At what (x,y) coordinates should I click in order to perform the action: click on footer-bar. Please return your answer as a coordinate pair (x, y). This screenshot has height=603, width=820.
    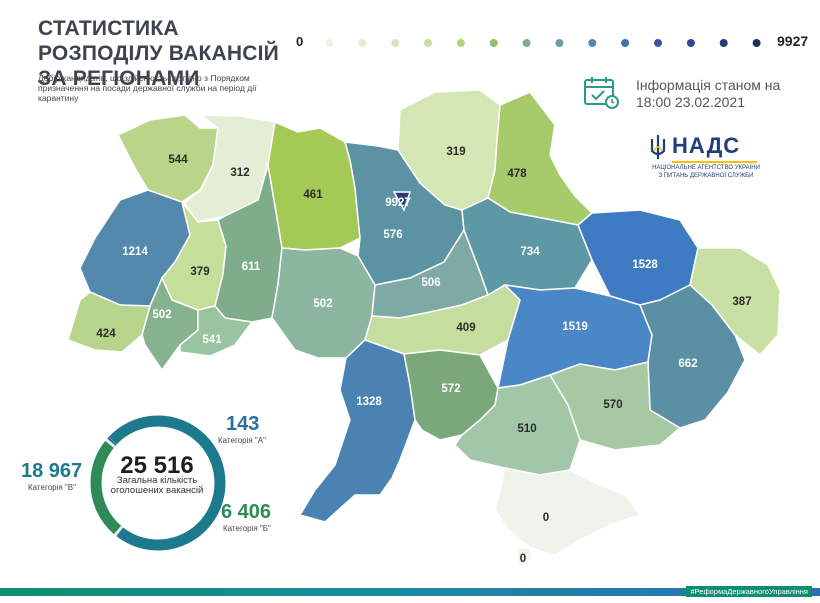
    Looking at the image, I should click on (410, 592).